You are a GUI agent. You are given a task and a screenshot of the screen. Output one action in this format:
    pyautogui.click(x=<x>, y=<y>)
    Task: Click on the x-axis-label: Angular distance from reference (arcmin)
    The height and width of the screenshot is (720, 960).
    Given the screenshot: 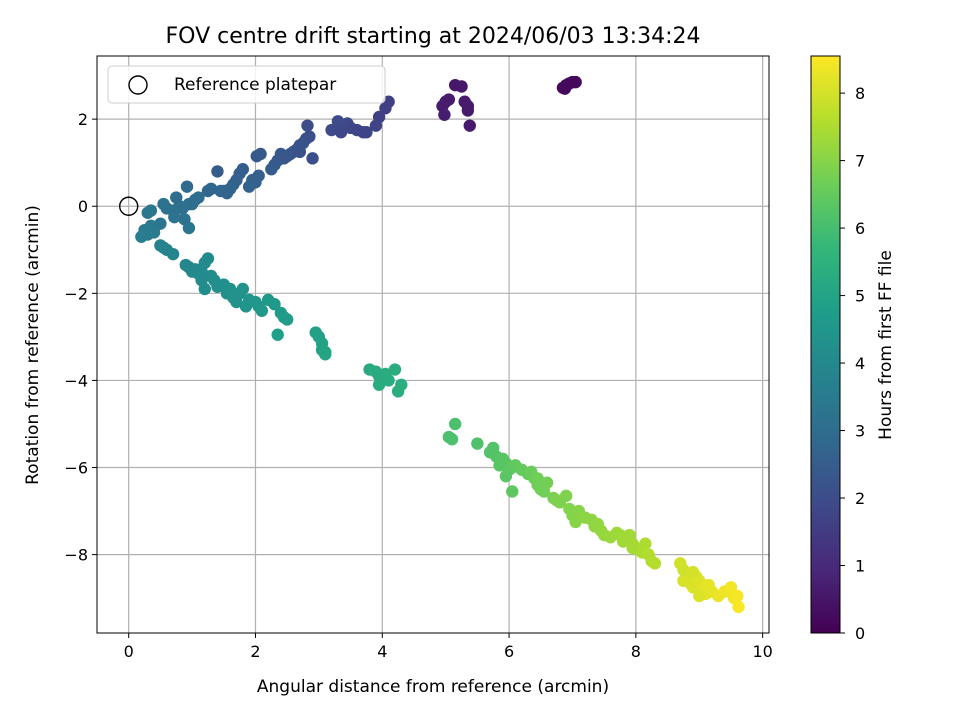 What is the action you would take?
    pyautogui.click(x=433, y=687)
    